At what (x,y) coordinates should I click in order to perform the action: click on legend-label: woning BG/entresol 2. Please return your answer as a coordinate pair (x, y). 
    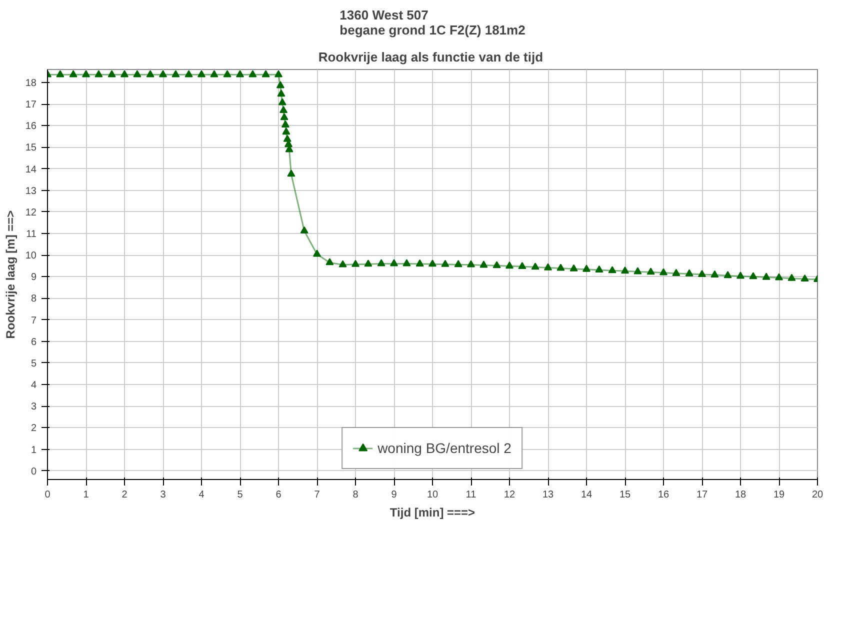
    Looking at the image, I should click on (445, 448).